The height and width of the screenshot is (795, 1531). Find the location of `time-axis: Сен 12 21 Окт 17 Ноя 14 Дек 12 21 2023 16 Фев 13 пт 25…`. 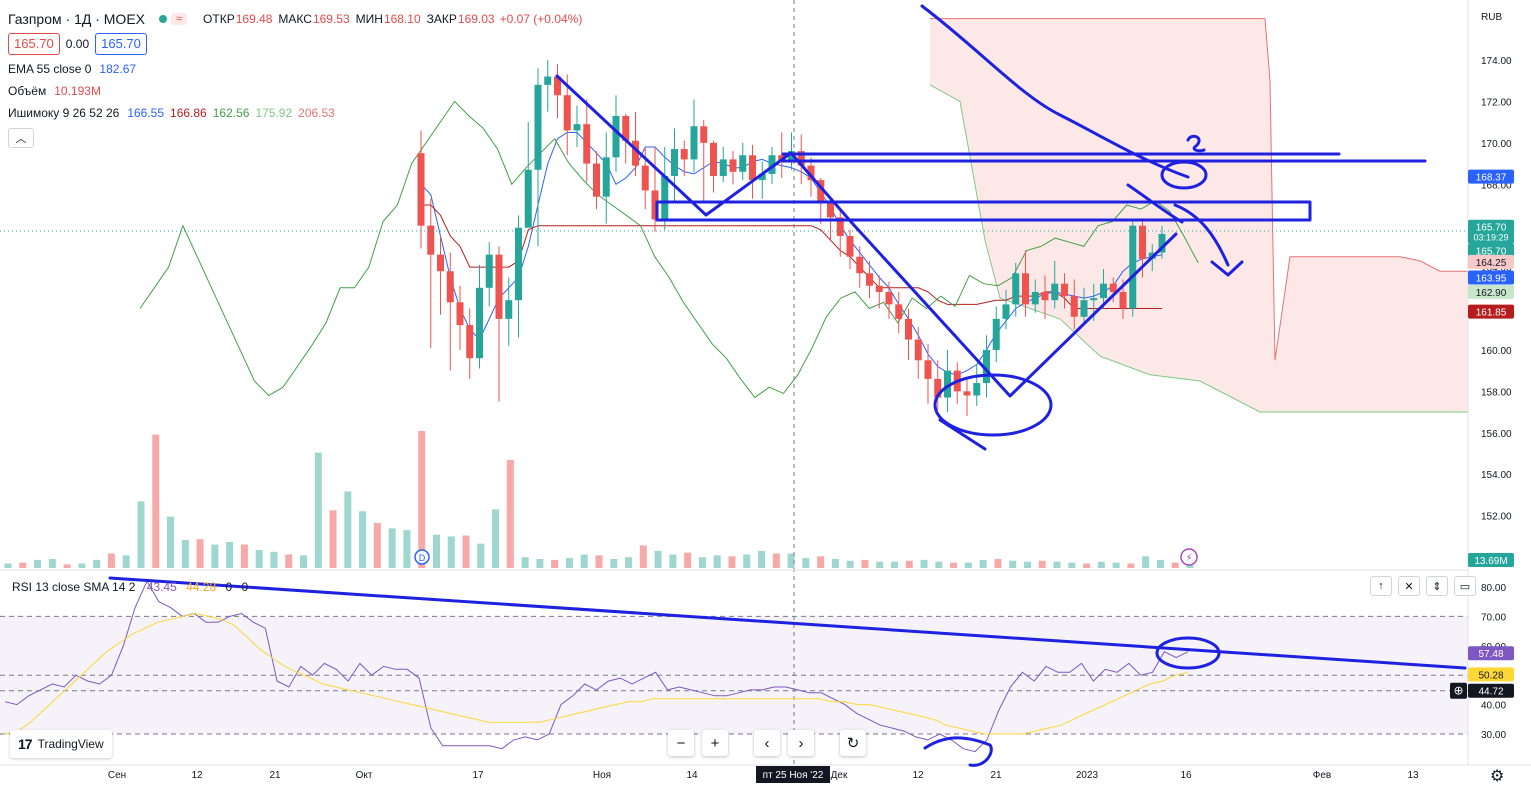

time-axis: Сен 12 21 Окт 17 Ноя 14 Дек 12 21 2023 16 Фев 13 пт 25… is located at coordinates (763, 774).